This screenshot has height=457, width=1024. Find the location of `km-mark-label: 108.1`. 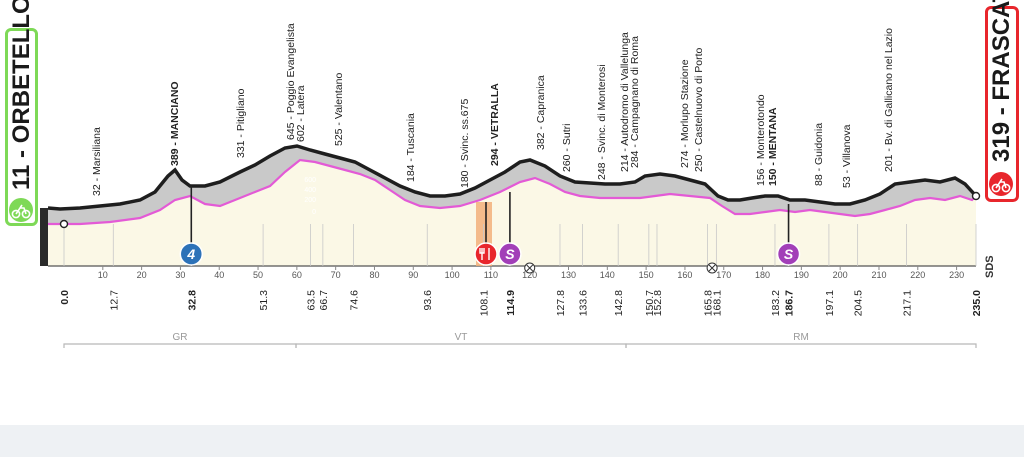

km-mark-label: 108.1 is located at coordinates (485, 303).